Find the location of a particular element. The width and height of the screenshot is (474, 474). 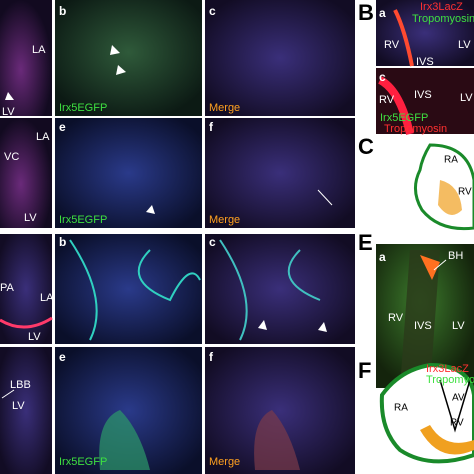

section-letter: E is located at coordinates (365, 242).